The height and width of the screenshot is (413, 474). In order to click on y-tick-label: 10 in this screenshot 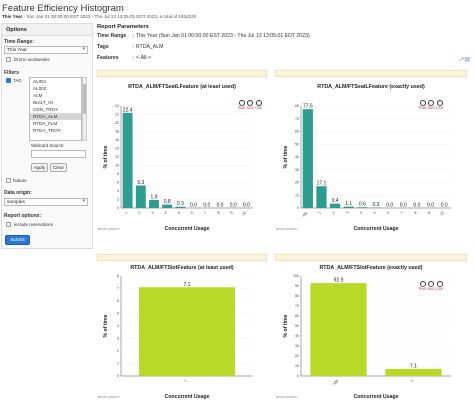, I will do `click(297, 195)`.